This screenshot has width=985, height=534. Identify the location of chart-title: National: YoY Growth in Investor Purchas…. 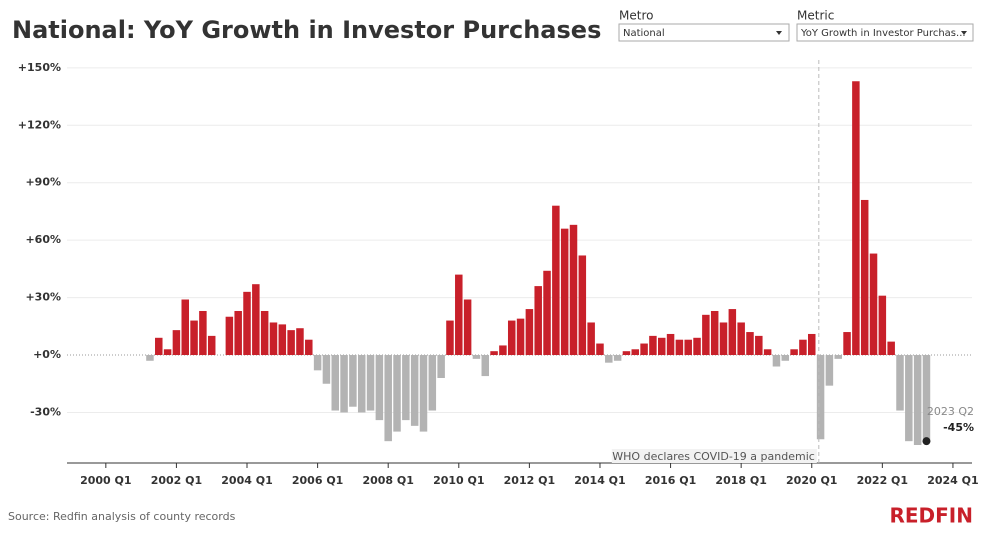
(306, 30).